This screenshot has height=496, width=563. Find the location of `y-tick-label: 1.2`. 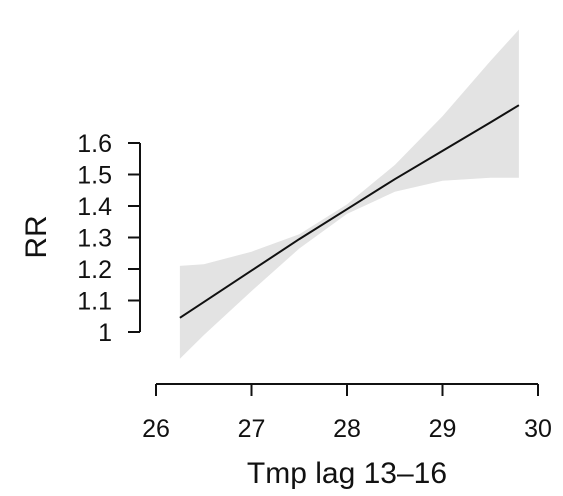

y-tick-label: 1.2 is located at coordinates (94, 270).